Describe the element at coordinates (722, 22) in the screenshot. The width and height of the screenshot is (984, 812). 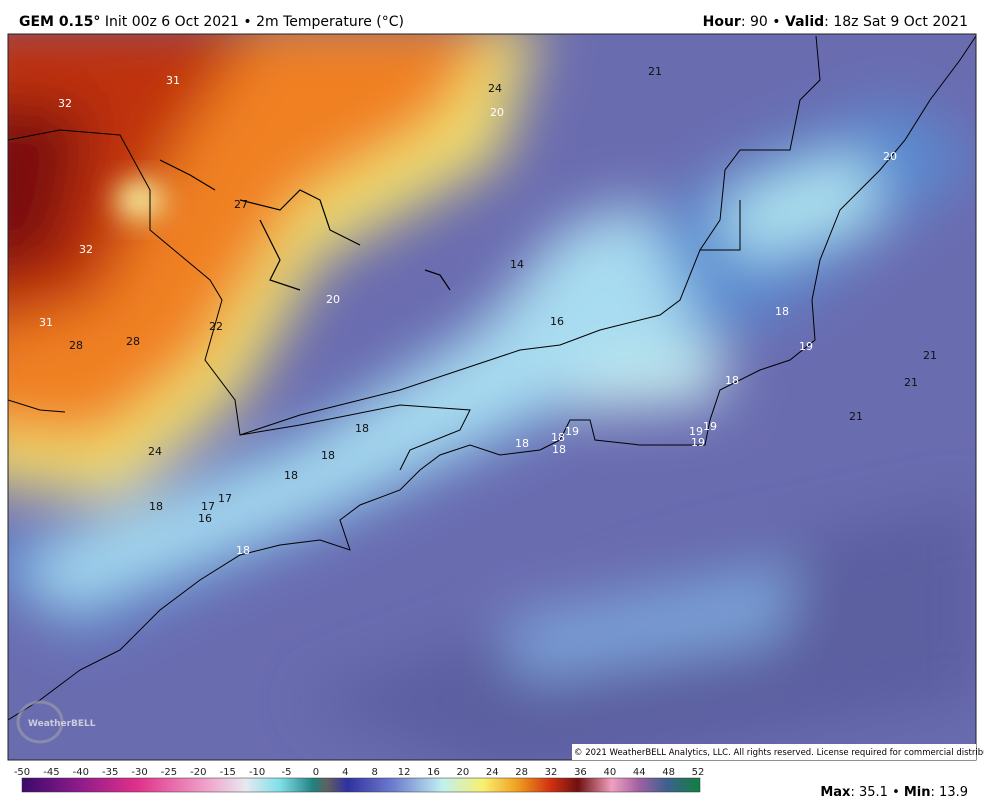
I see `hour-label: Hour` at that location.